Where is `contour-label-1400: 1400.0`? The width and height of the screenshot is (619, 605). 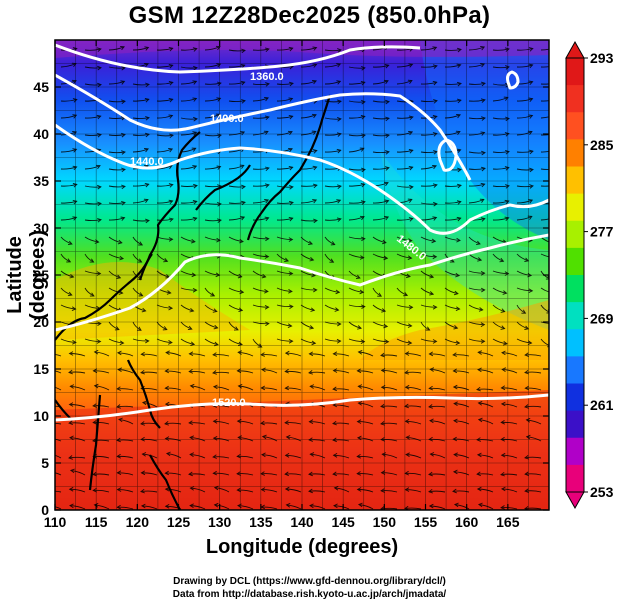
contour-label-1400: 1400.0 is located at coordinates (227, 119).